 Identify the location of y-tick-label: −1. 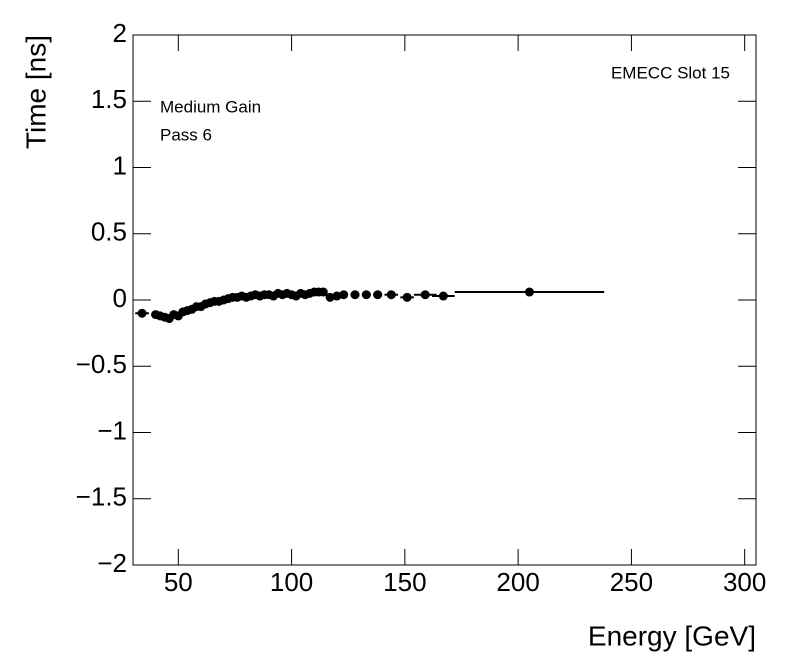
(112, 430).